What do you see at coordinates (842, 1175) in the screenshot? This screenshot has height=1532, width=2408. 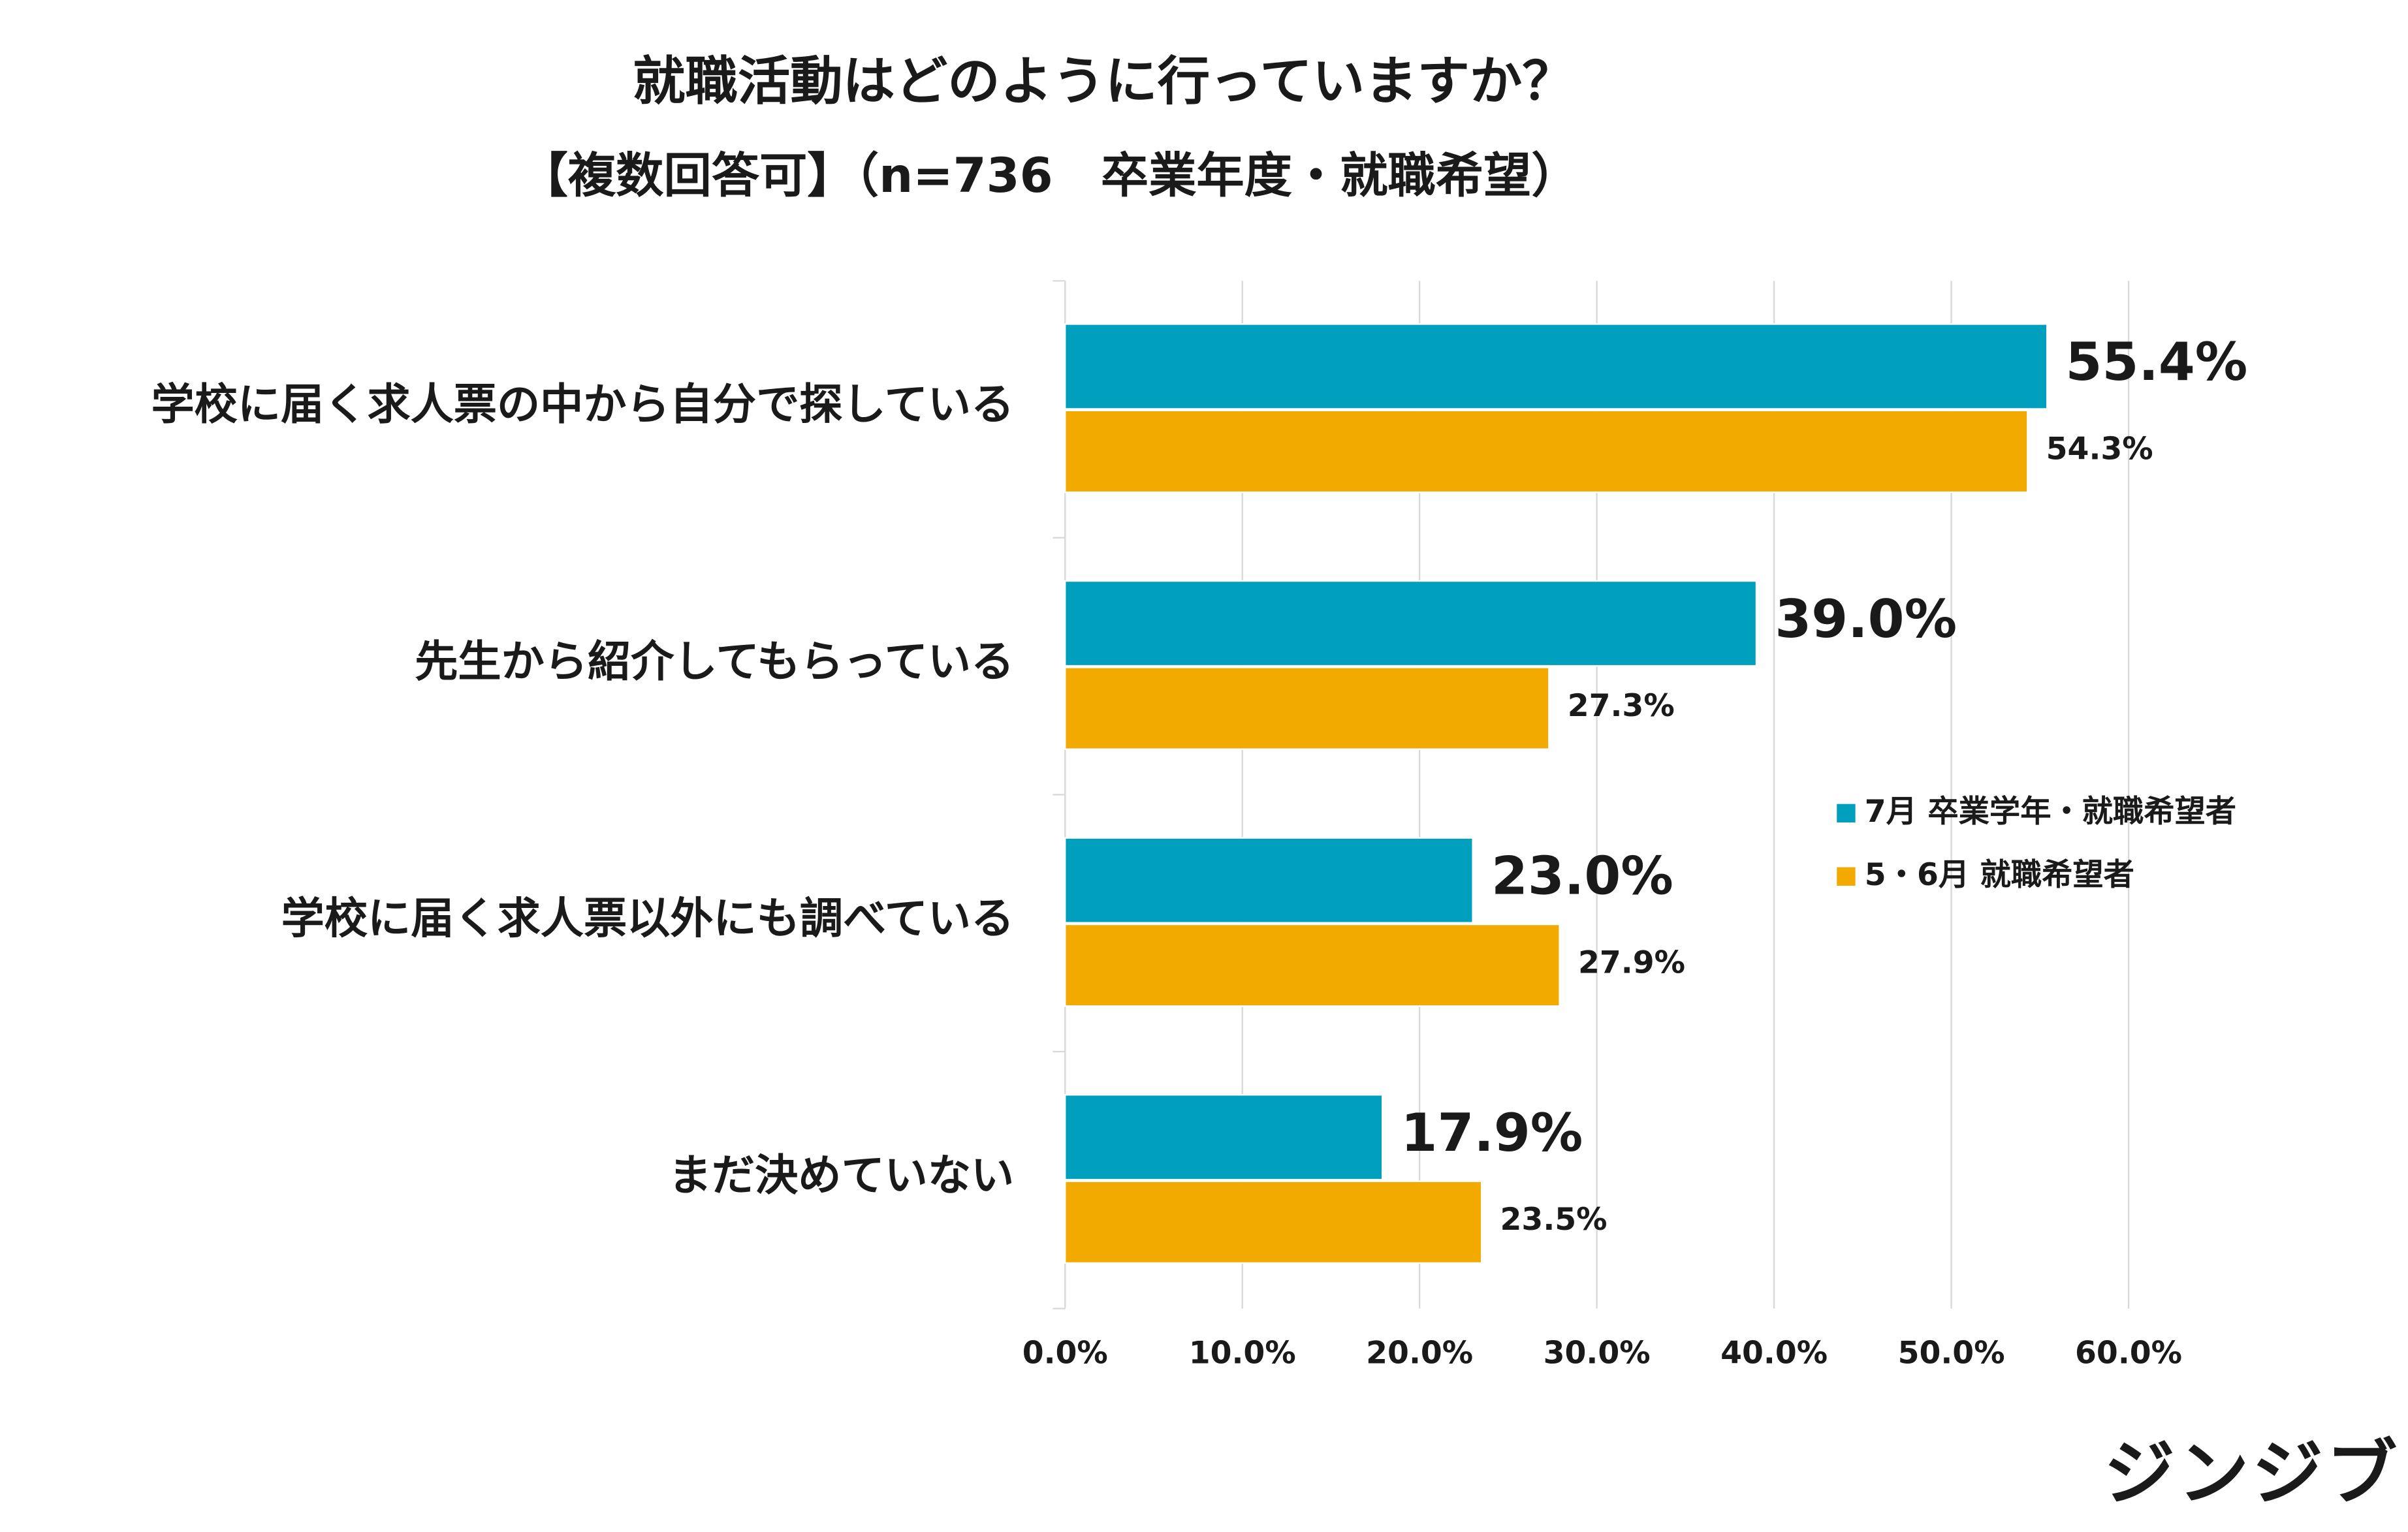 I see `category-label: まだ決めていない` at bounding box center [842, 1175].